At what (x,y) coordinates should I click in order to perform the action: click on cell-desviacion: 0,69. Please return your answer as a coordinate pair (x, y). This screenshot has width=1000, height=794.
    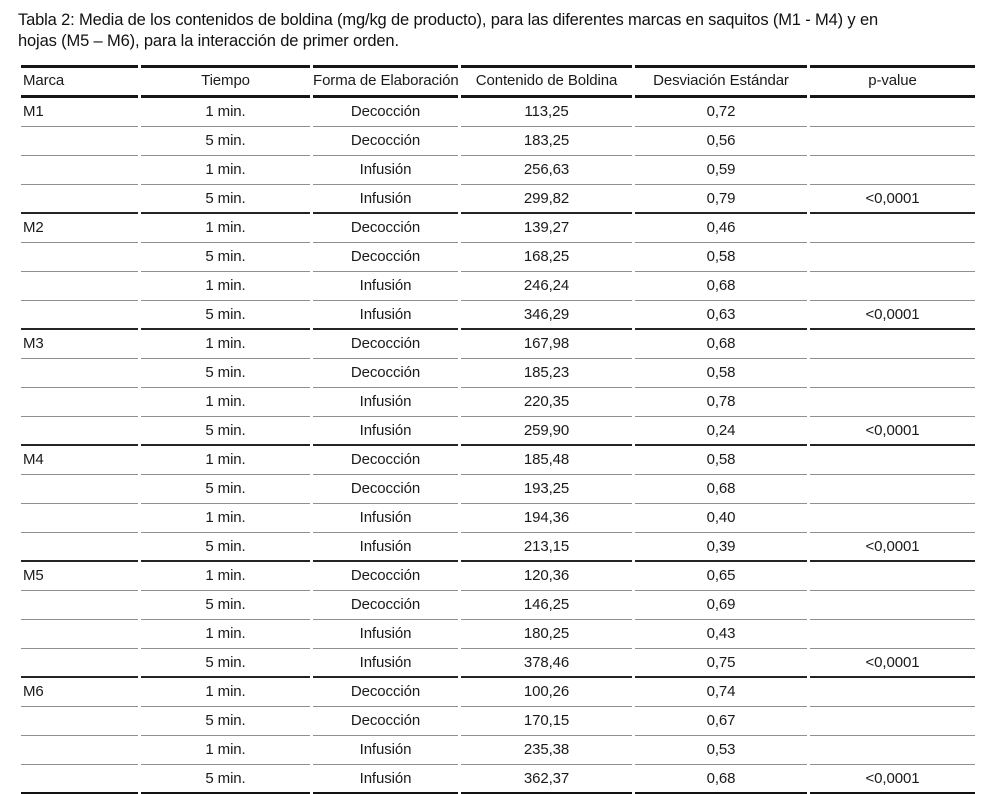
    Looking at the image, I should click on (721, 605).